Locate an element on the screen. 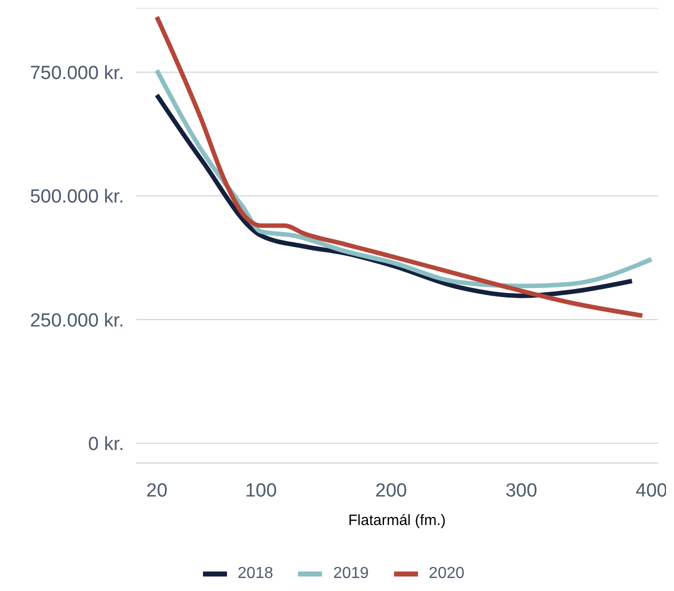  y-tick-label: 0 kr. is located at coordinates (106, 444).